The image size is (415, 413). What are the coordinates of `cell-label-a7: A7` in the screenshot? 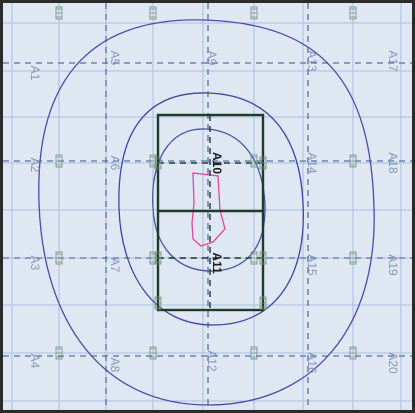 It's located at (115, 265).